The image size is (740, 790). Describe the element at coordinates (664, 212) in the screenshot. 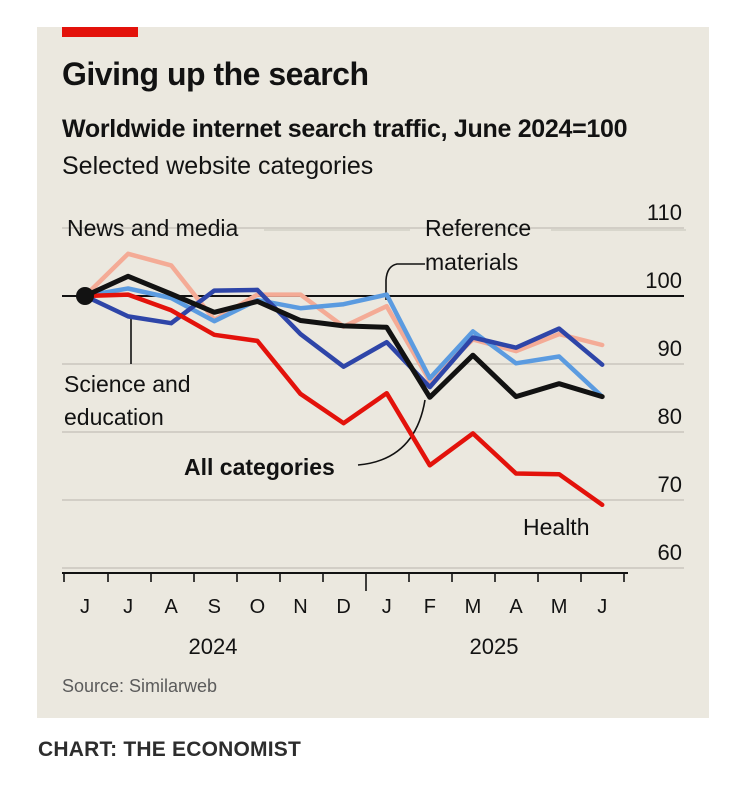

I see `y-tick-label-110: 110` at that location.